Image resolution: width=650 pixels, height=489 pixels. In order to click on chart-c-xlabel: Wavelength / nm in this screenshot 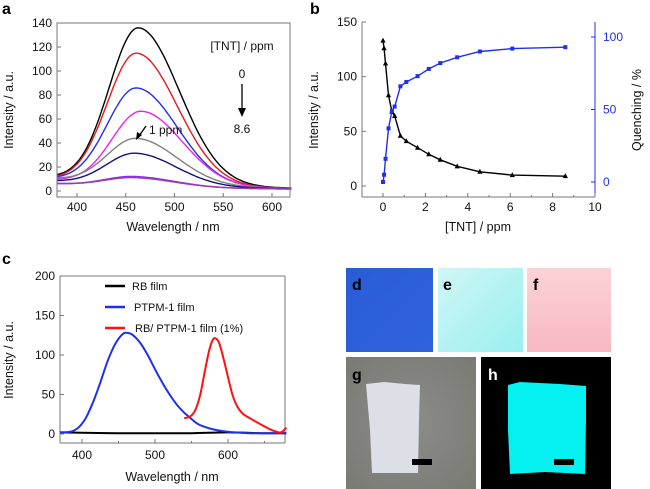, I will do `click(171, 477)`.